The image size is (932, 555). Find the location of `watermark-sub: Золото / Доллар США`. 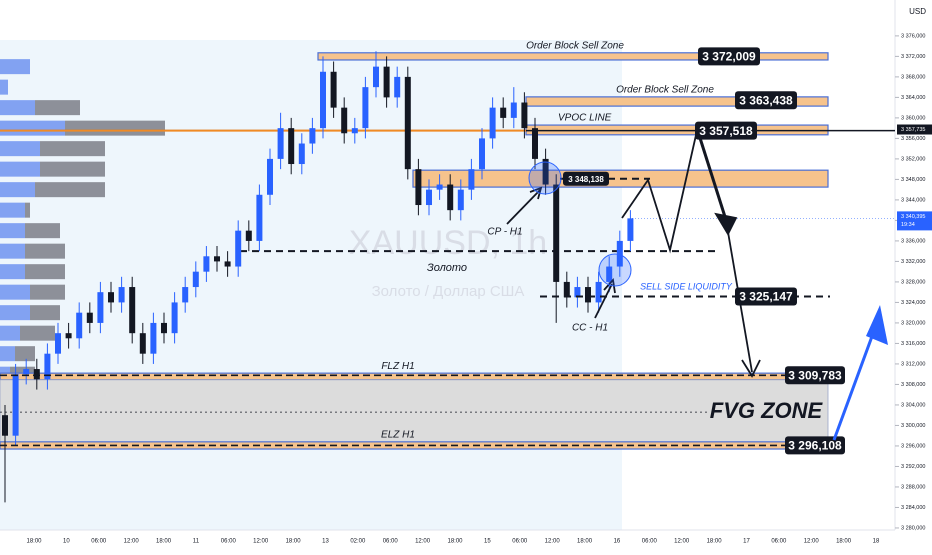

watermark-sub: Золото / Доллар США is located at coordinates (448, 291).